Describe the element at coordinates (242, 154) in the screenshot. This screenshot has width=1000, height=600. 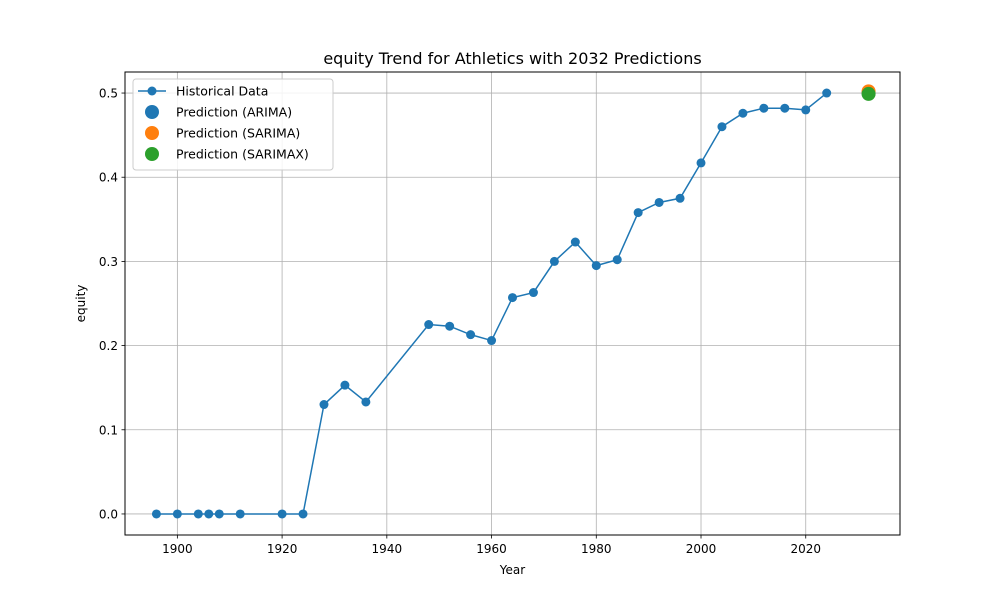
I see `legend-label: Prediction (SARIMAX)` at that location.